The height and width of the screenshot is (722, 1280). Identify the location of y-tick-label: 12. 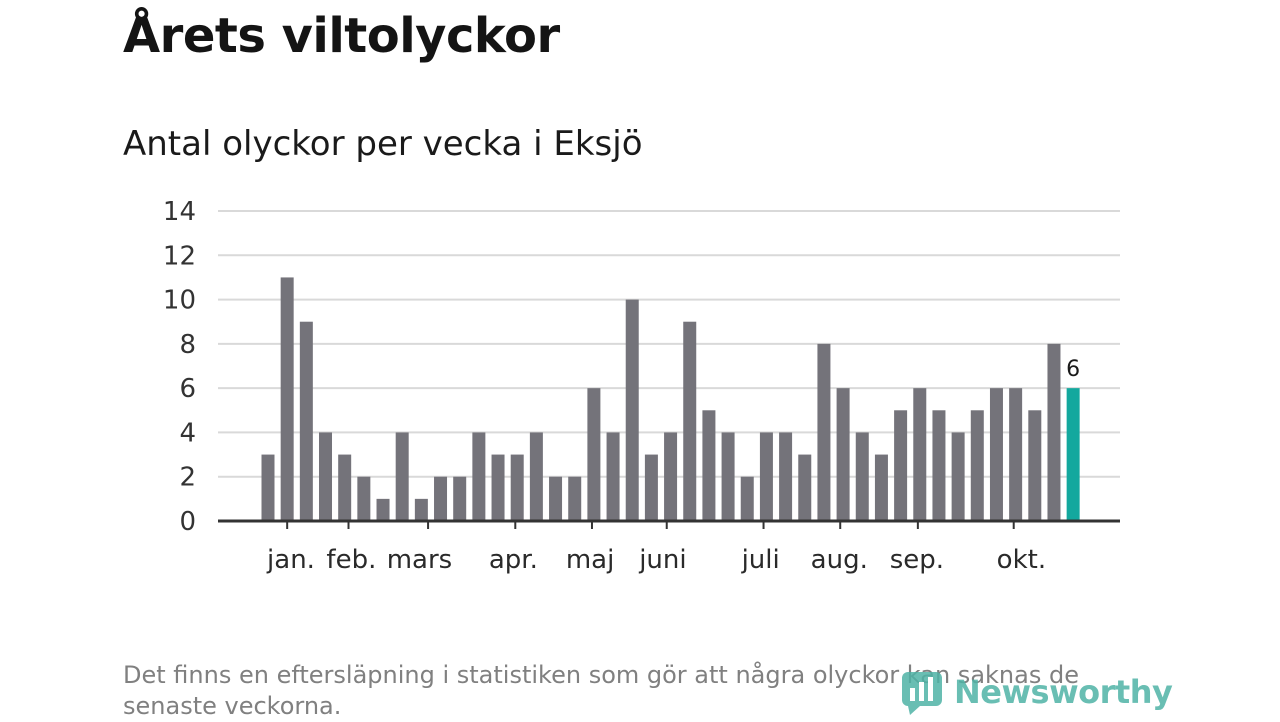
(179, 256).